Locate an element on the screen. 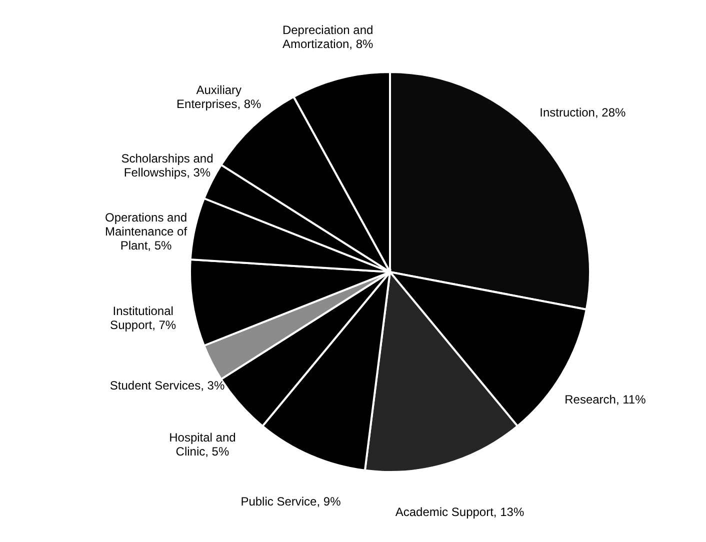  slice-label: Research, 11% is located at coordinates (605, 399).